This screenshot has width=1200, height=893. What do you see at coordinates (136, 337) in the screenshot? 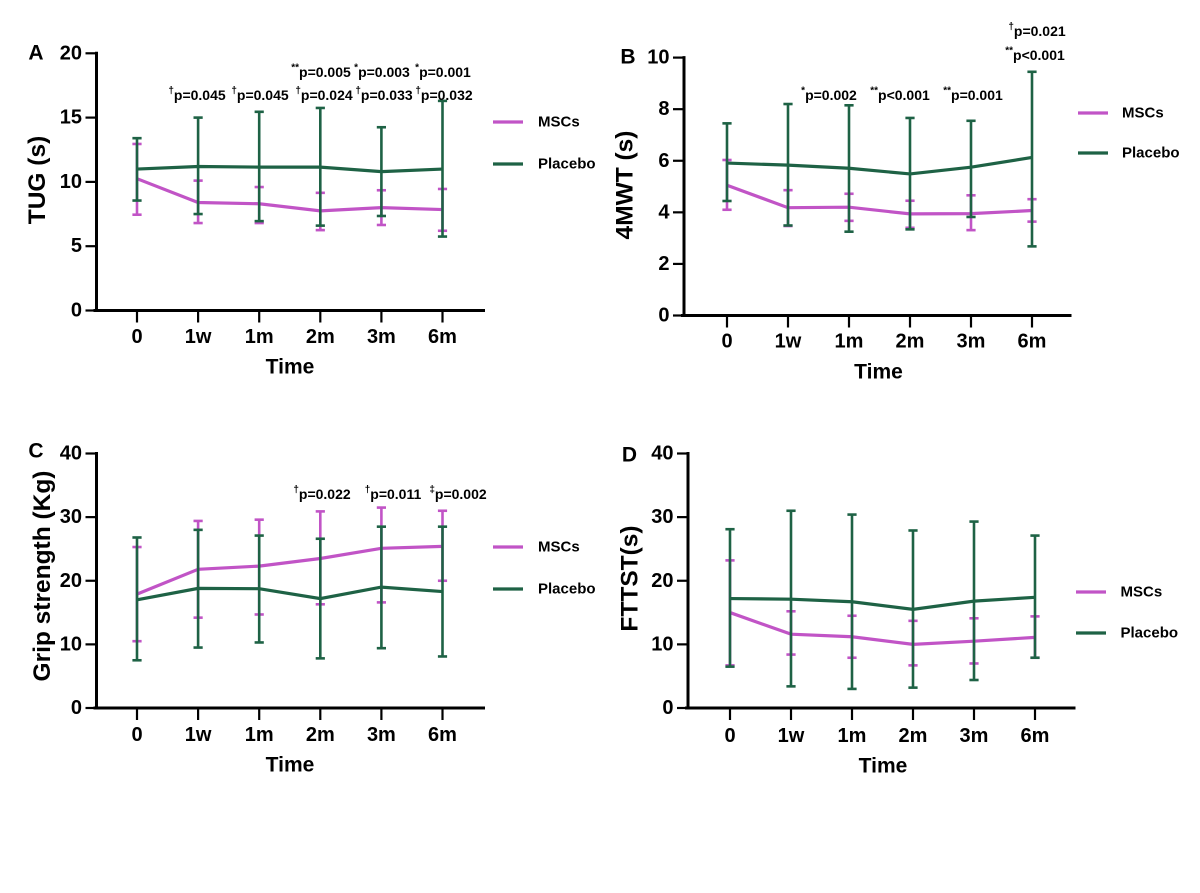
I see `panel-a-x-tick-label: 0` at bounding box center [136, 337].